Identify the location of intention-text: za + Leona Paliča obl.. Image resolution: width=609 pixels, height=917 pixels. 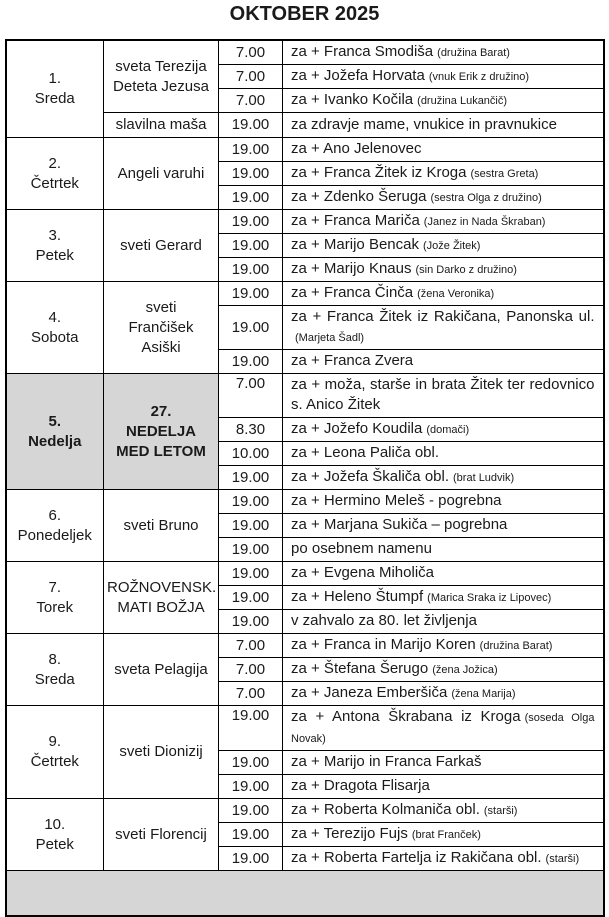
(365, 452).